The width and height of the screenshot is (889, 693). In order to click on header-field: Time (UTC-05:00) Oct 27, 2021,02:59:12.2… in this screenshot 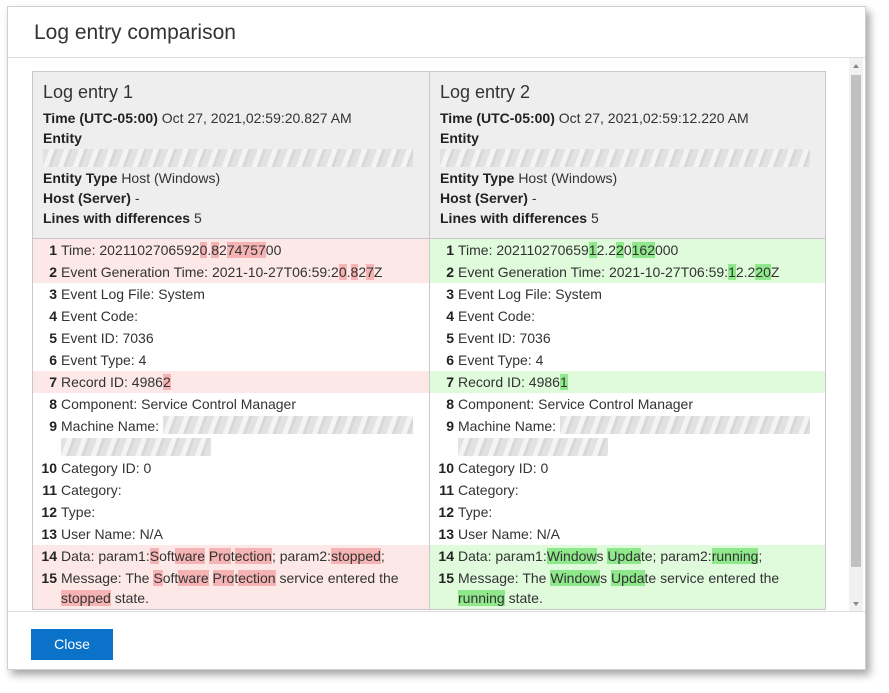, I will do `click(627, 118)`.